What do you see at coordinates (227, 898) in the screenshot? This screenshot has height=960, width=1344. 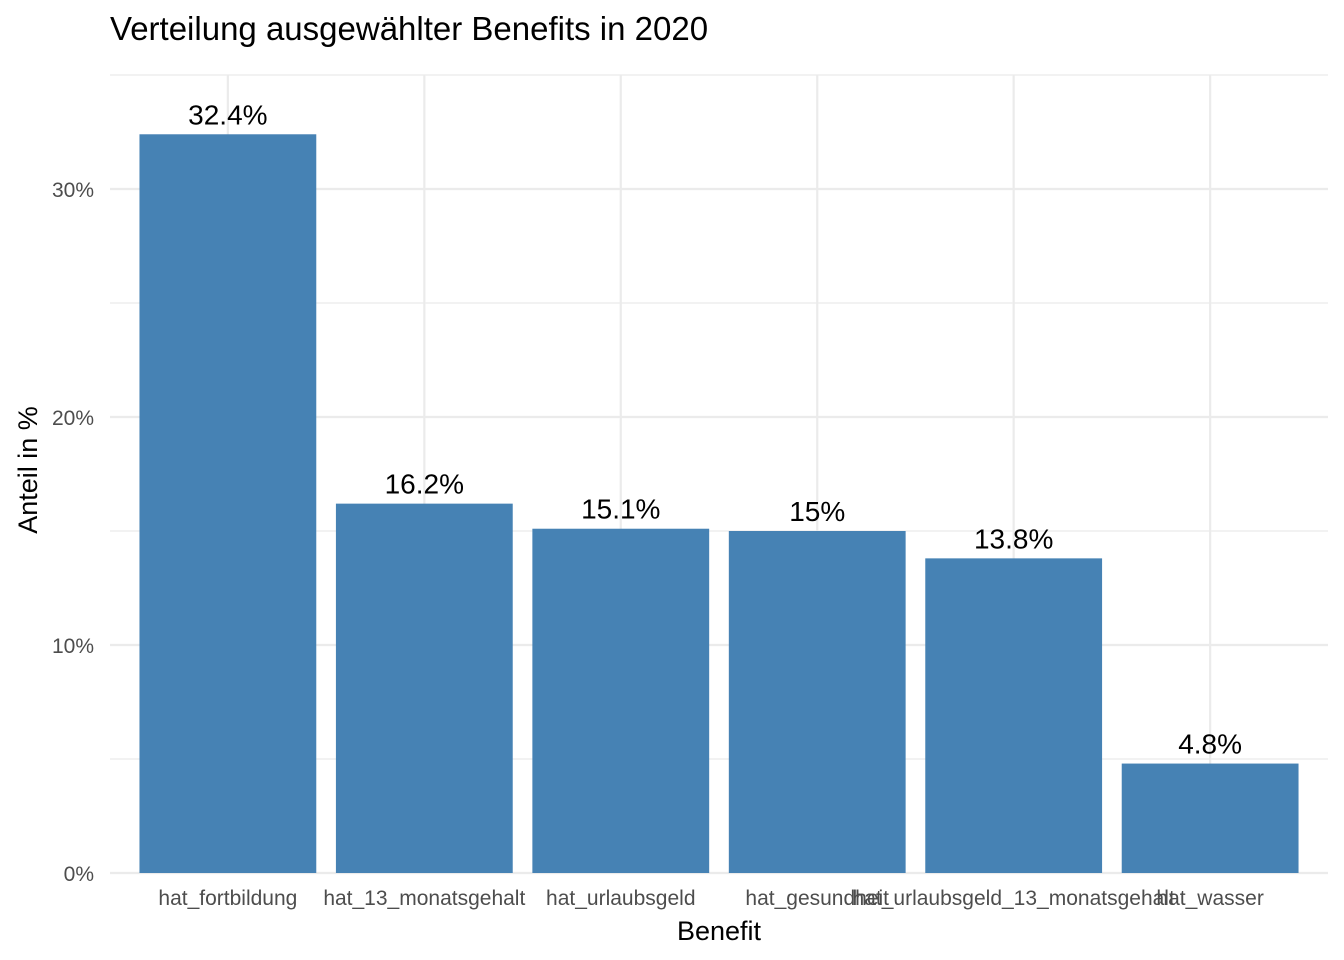 I see `x-tick-label: hat_fortbildung` at bounding box center [227, 898].